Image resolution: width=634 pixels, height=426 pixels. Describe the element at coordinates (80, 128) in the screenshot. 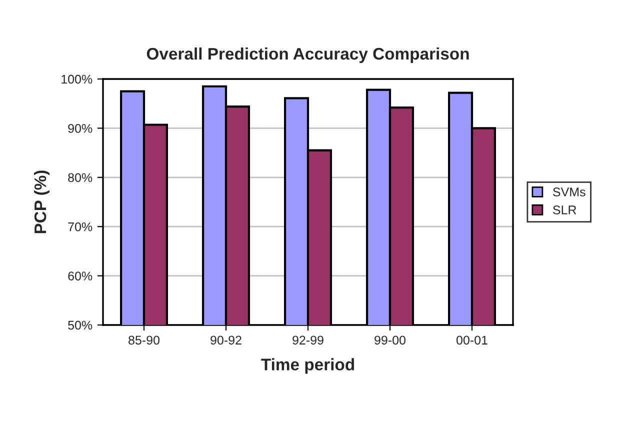

I see `y-tick-label: 90%` at that location.